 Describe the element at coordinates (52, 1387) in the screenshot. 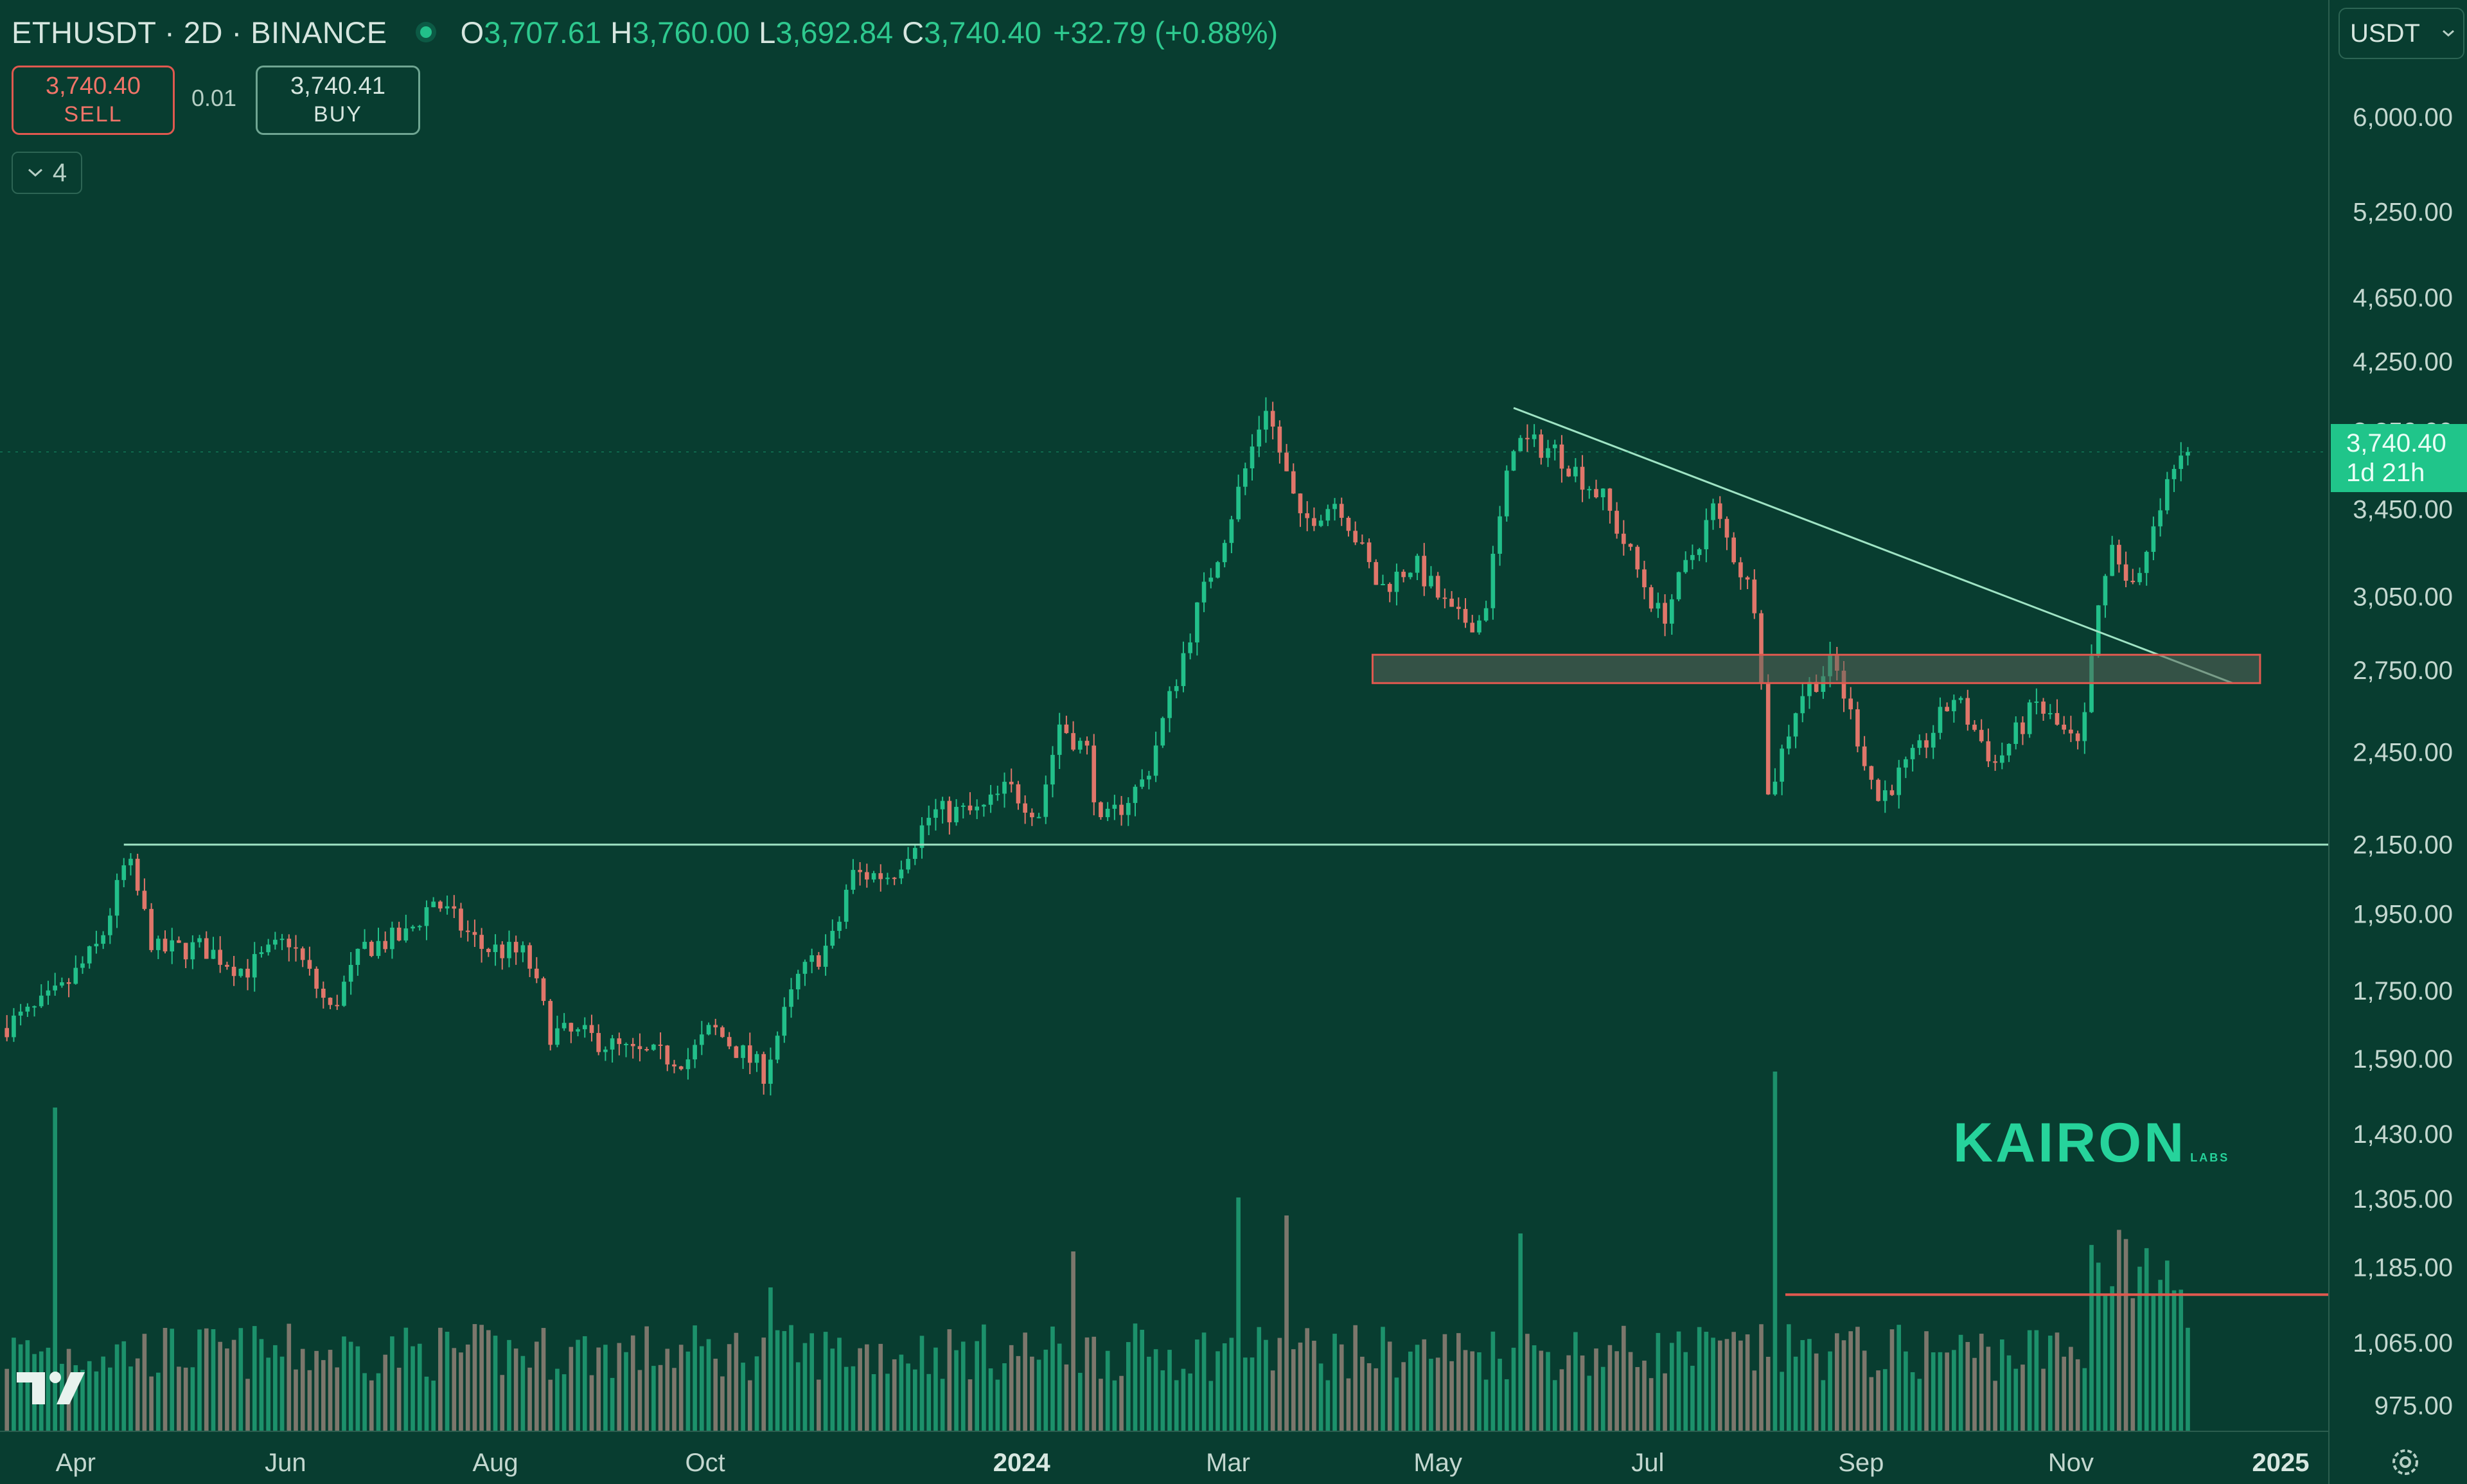

I see `tradingview-logo-icon` at that location.